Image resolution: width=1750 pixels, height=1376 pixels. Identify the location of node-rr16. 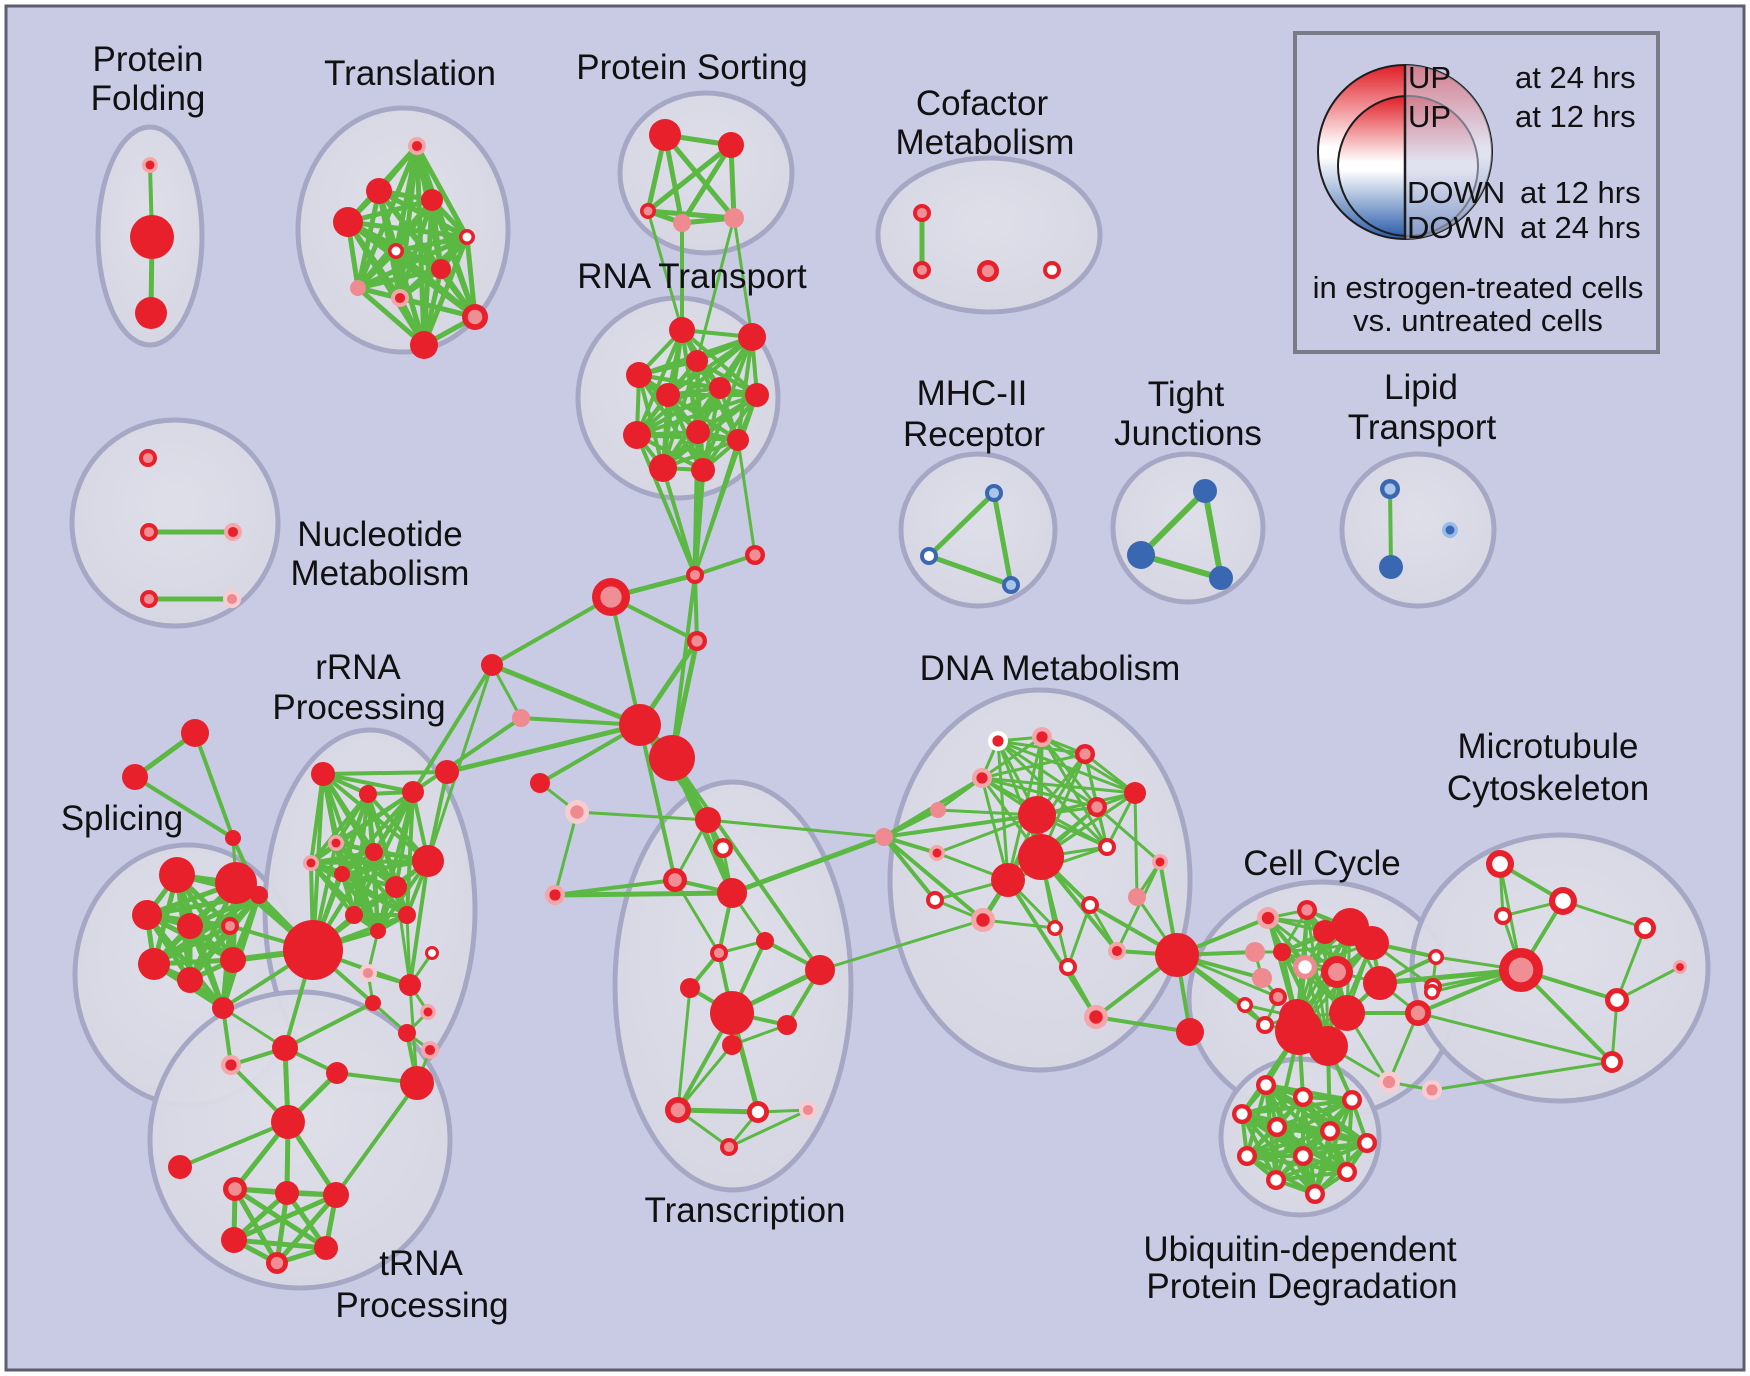
(373, 1003).